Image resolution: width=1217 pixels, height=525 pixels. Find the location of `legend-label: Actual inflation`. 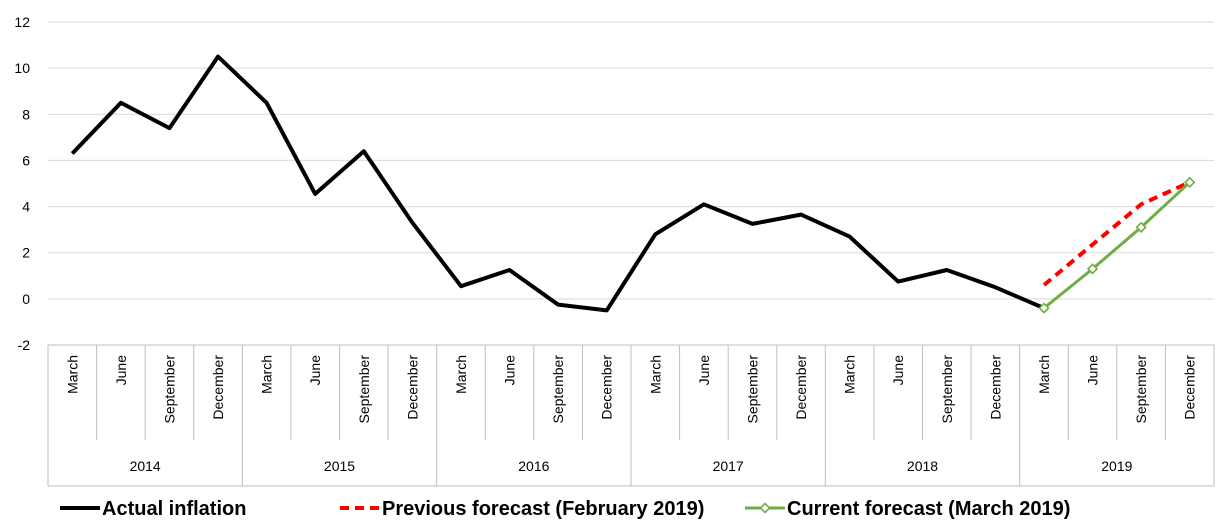

legend-label: Actual inflation is located at coordinates (174, 509).